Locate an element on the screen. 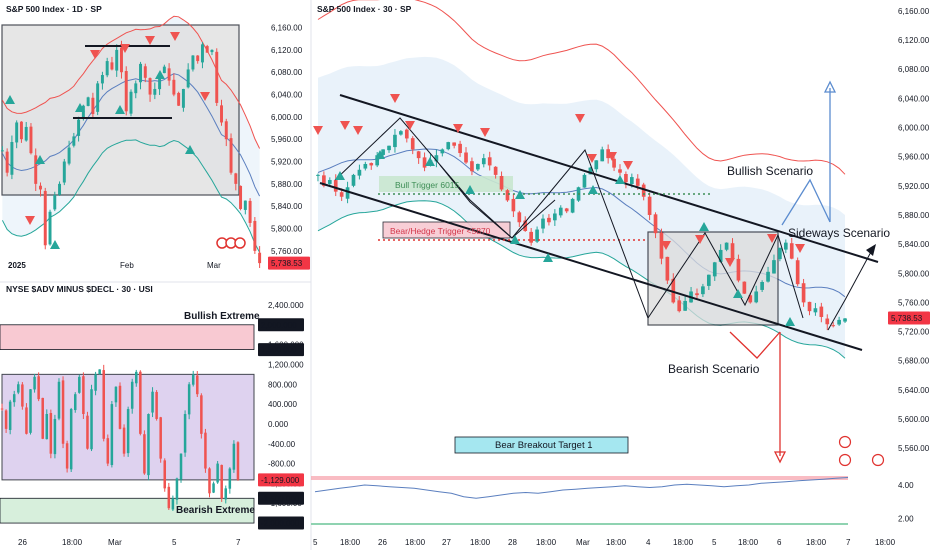  lightning-event-icon is located at coordinates (845, 442).